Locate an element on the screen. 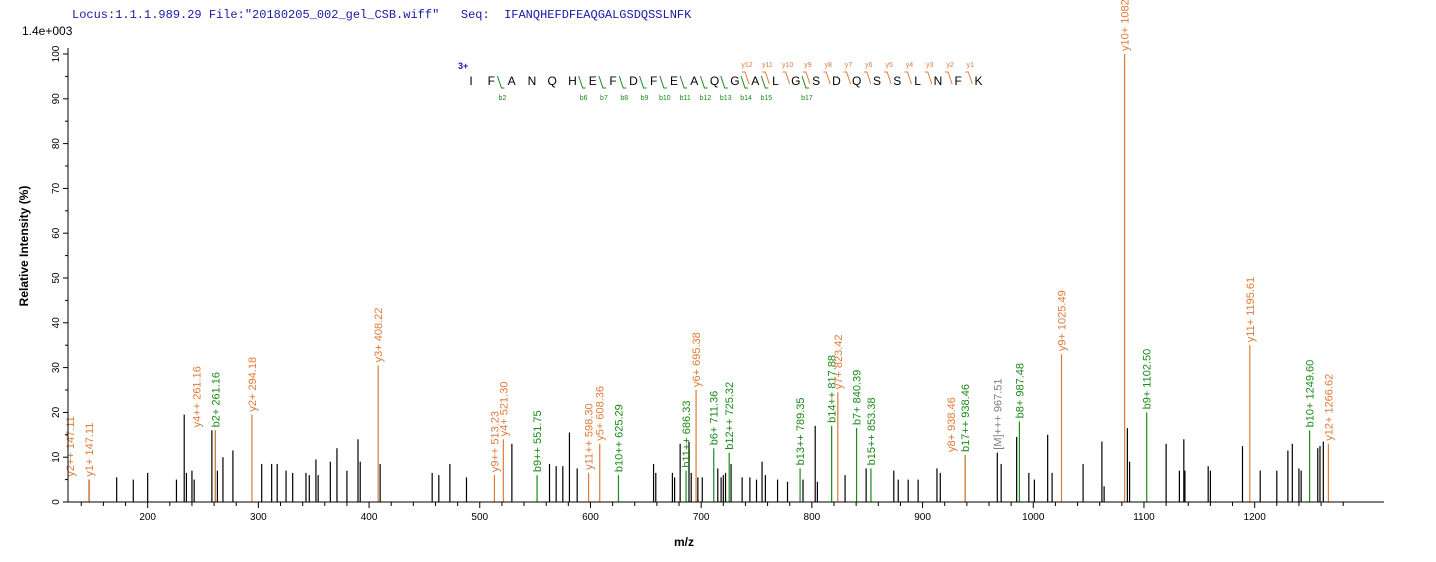 The height and width of the screenshot is (562, 1436). b-ion-label: b13 is located at coordinates (726, 98).